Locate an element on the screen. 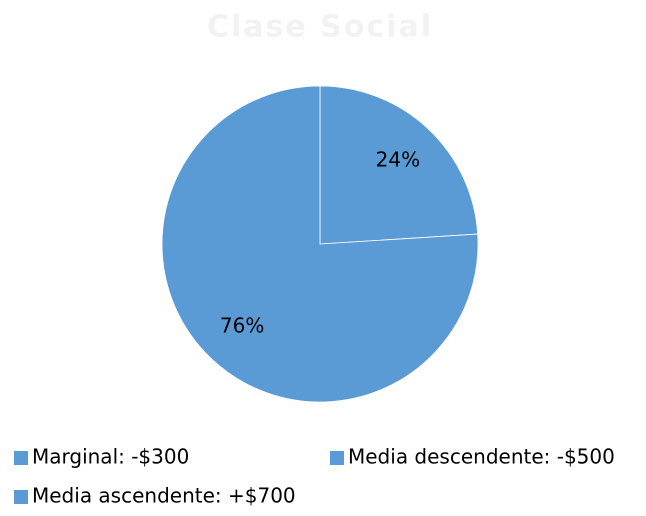 The width and height of the screenshot is (646, 516). chart-title: Clase Social is located at coordinates (320, 27).